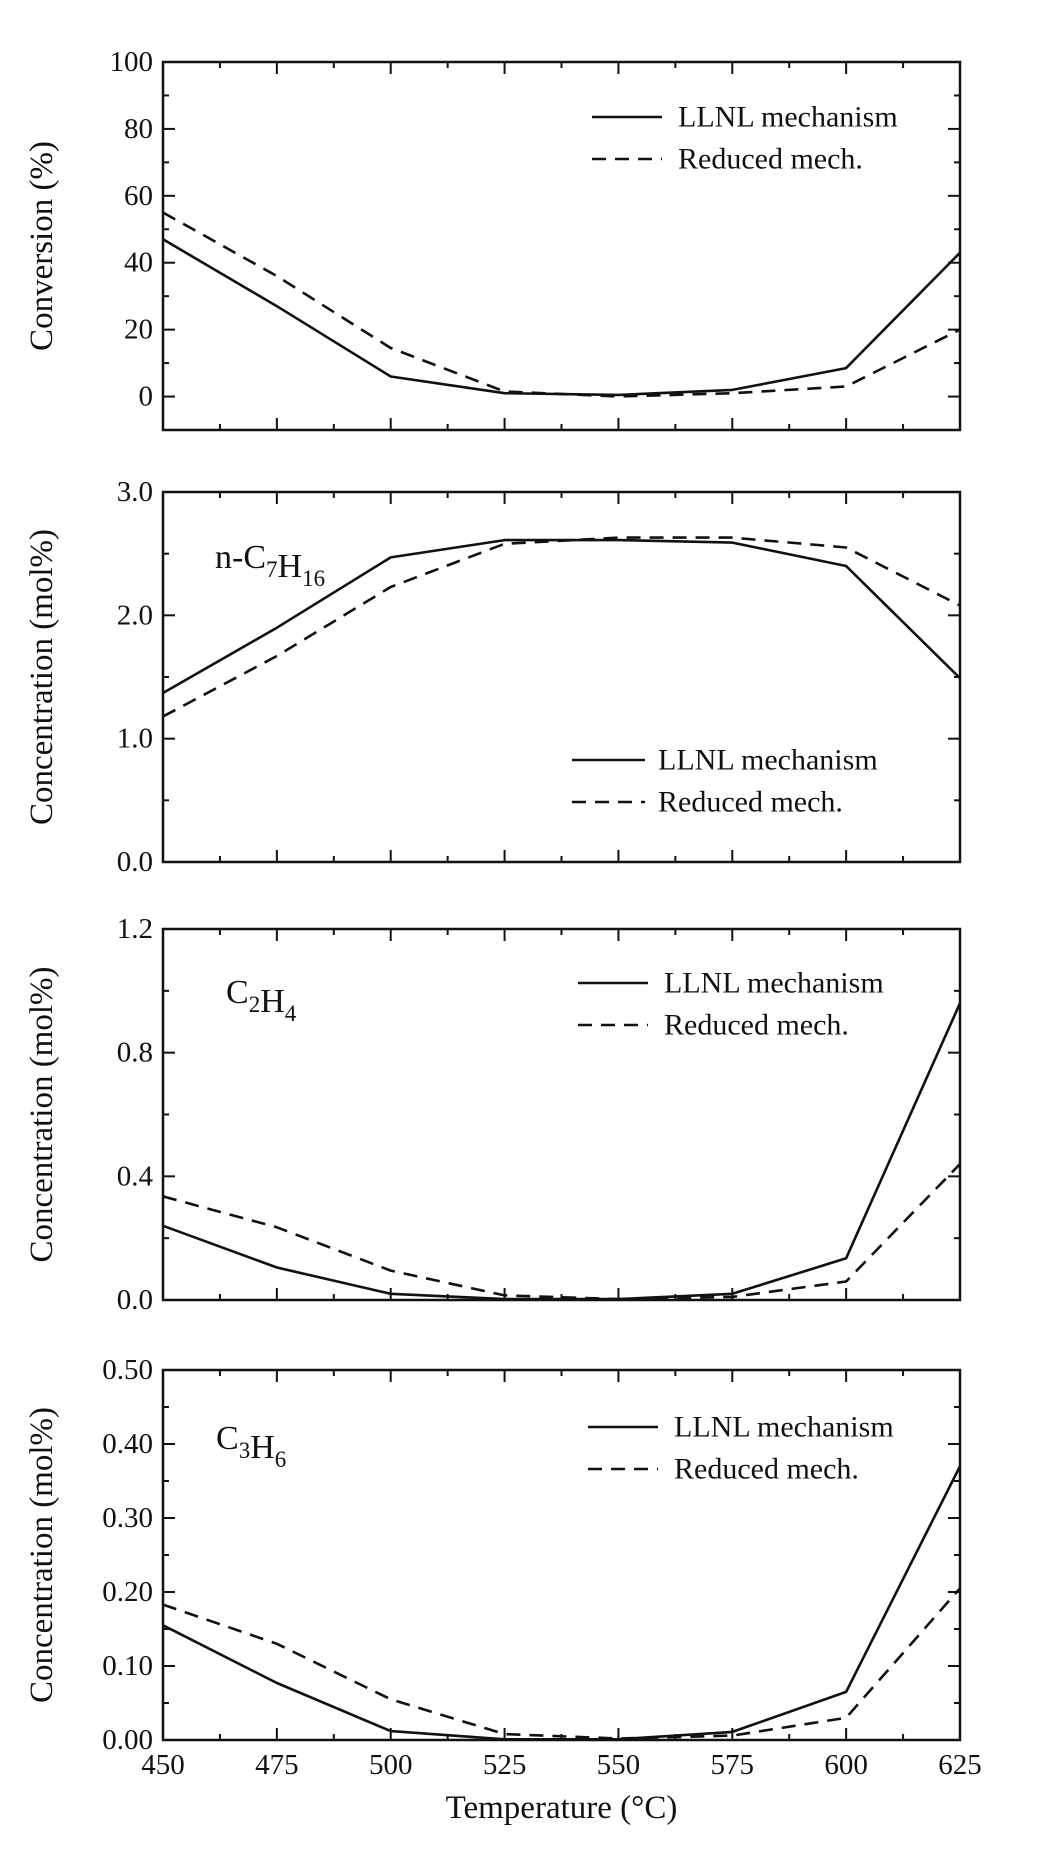 The width and height of the screenshot is (1063, 1852). What do you see at coordinates (163, 1765) in the screenshot?
I see `x-tick-label: 450` at bounding box center [163, 1765].